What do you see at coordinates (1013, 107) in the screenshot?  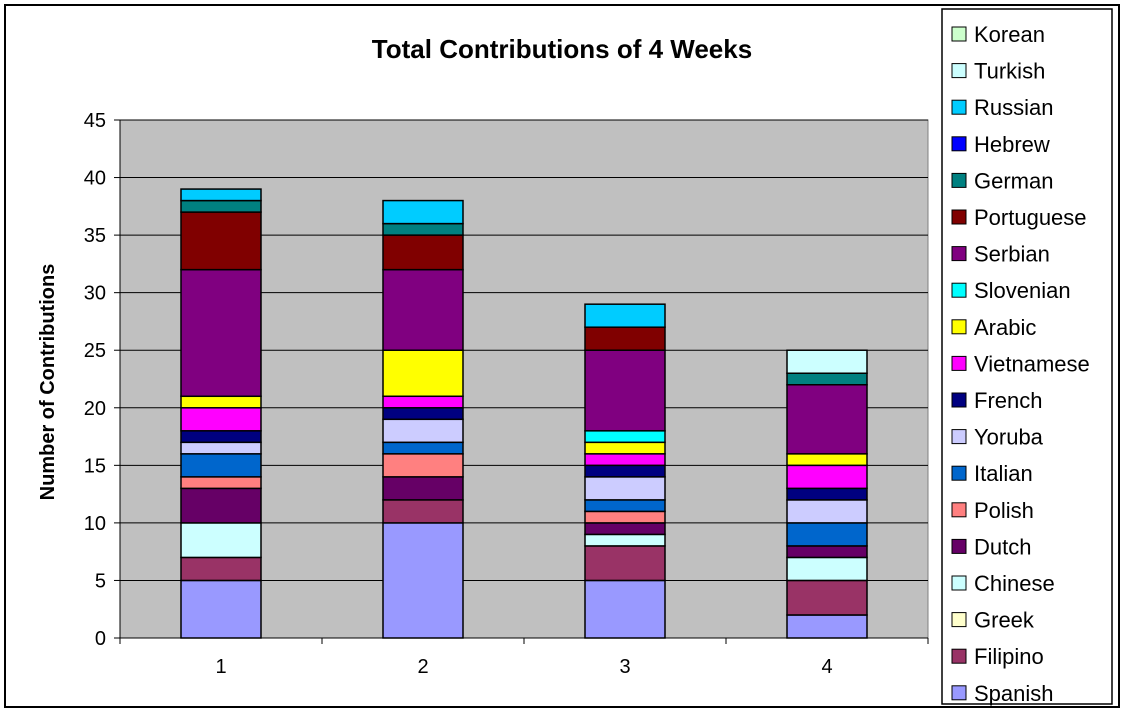 I see `legend-label: Russian` at bounding box center [1013, 107].